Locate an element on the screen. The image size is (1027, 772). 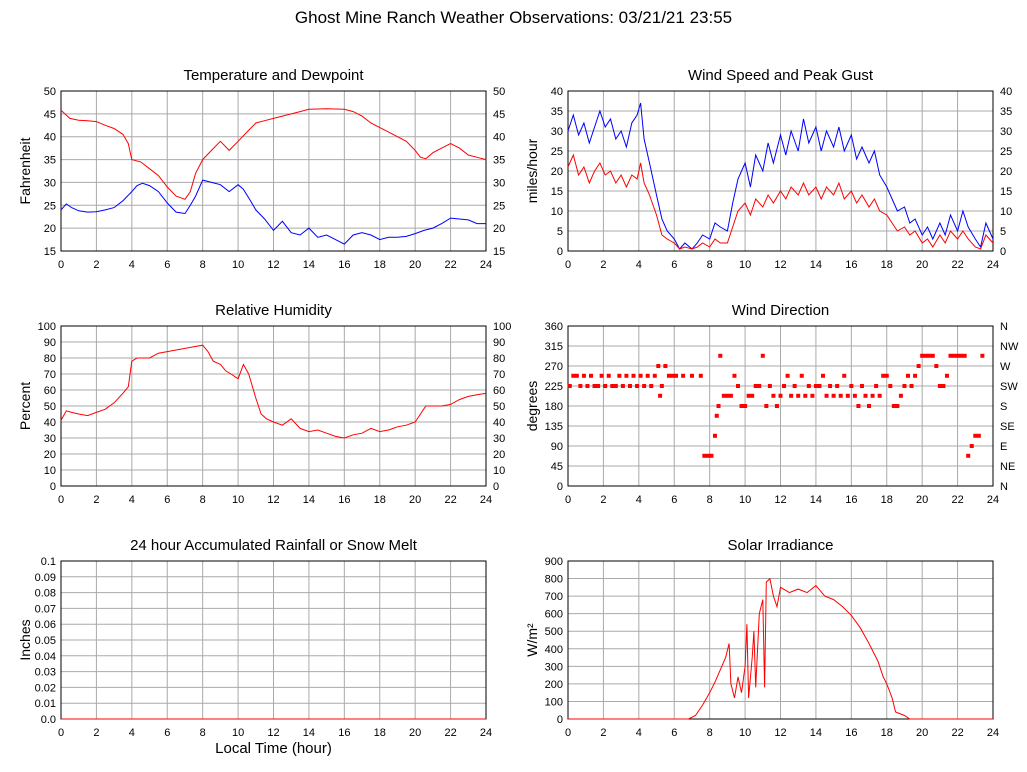
solar-y-tick-label: 700 is located at coordinates (554, 597).